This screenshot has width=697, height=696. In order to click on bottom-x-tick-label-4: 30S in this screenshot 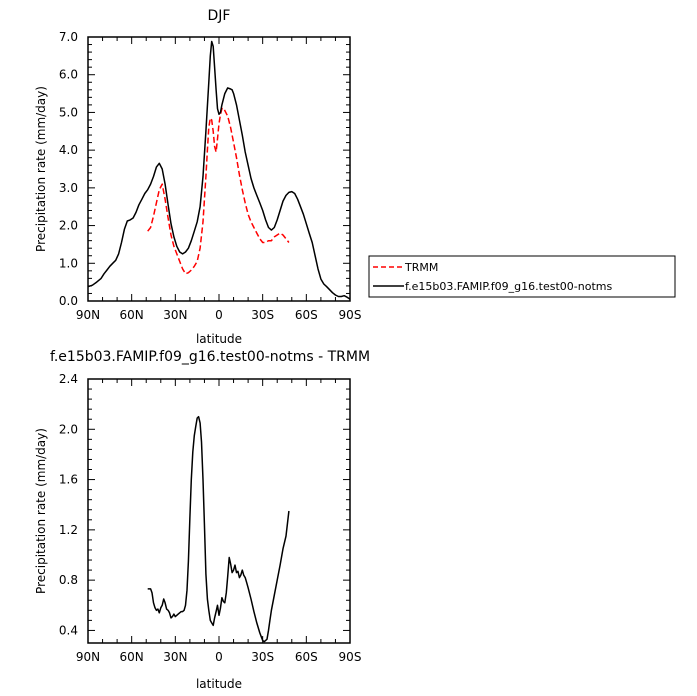, I will do `click(262, 657)`.